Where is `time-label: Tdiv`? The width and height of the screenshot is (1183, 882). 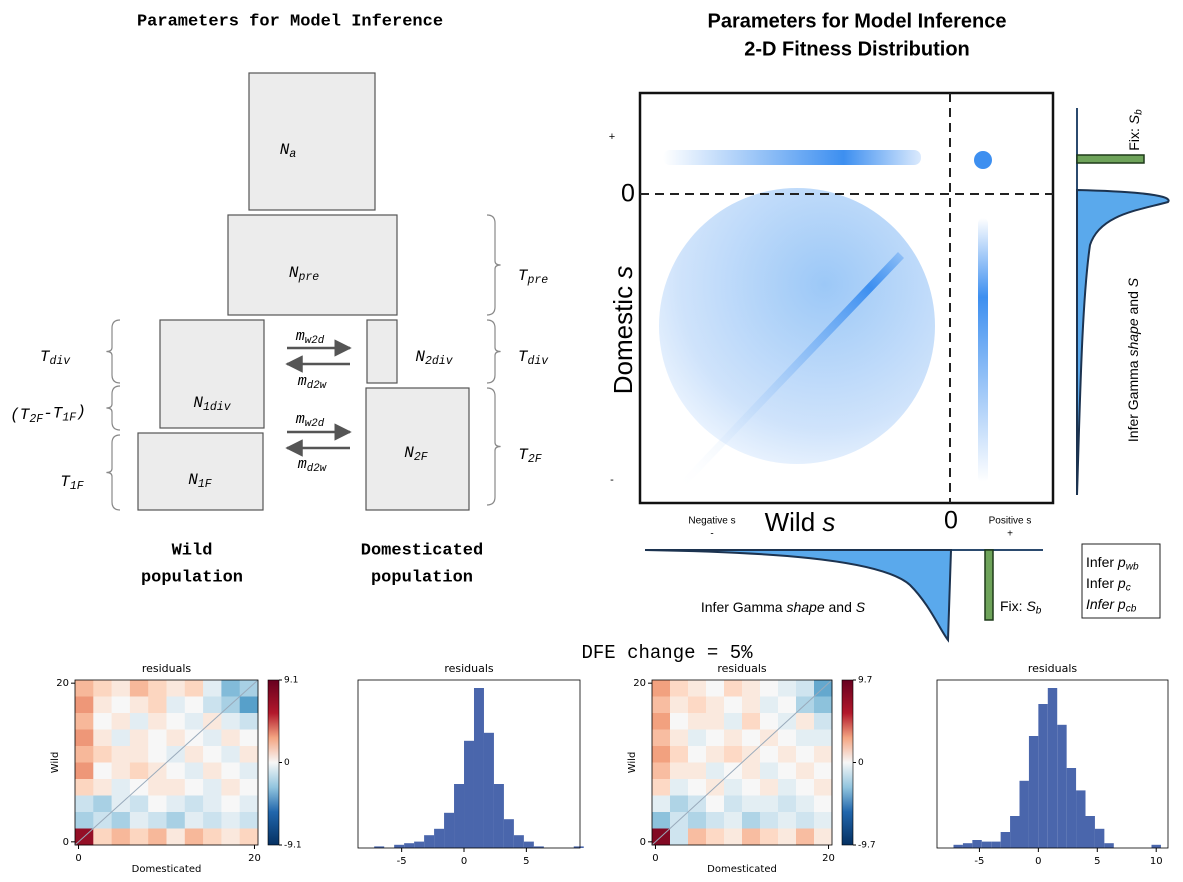 time-label: Tdiv is located at coordinates (533, 358).